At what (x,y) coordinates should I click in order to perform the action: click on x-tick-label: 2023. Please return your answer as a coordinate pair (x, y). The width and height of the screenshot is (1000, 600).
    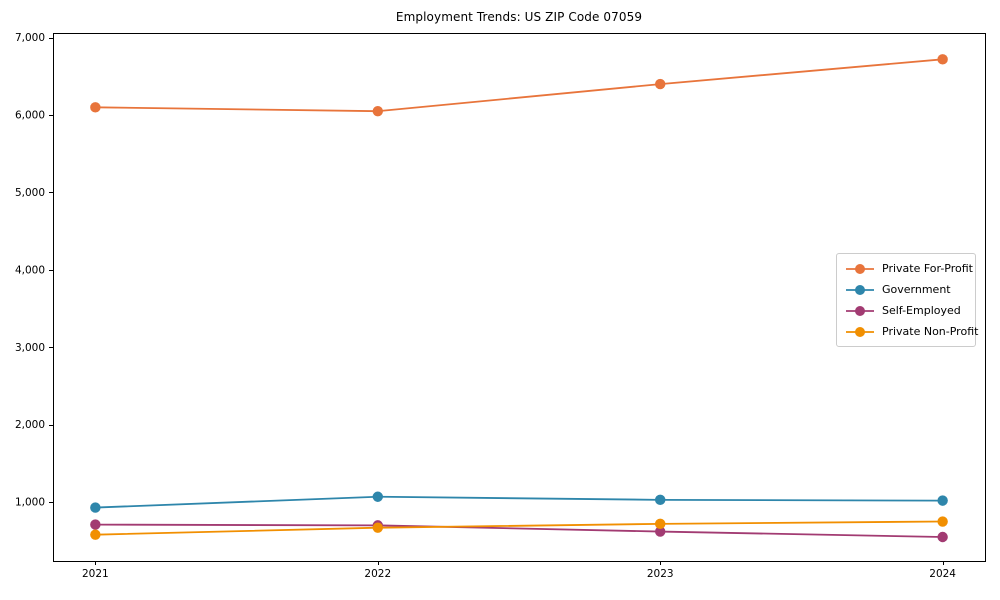
    Looking at the image, I should click on (660, 574).